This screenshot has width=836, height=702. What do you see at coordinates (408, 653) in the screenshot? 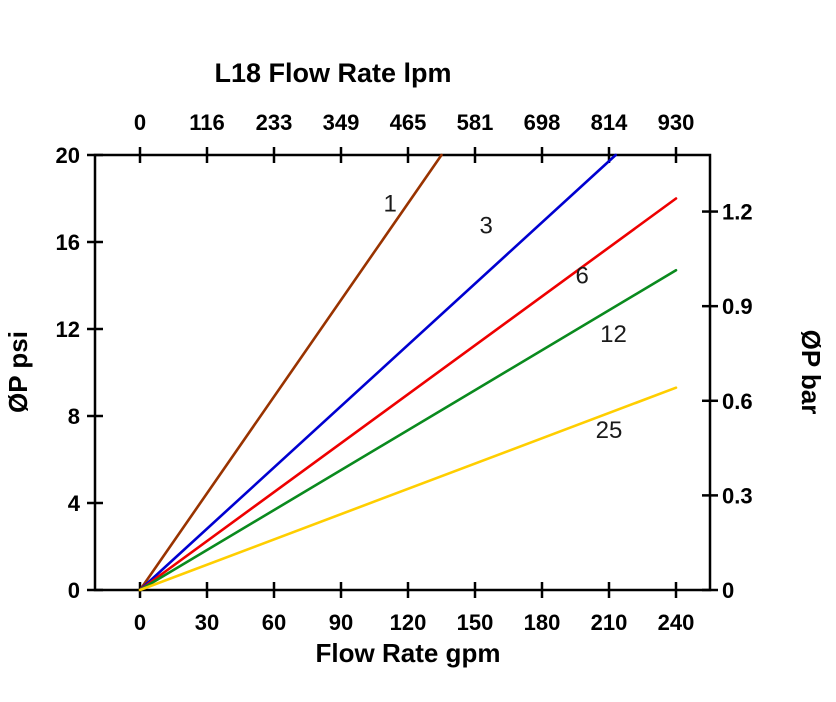
I see `x-axis-title: Flow Rate gpm` at bounding box center [408, 653].